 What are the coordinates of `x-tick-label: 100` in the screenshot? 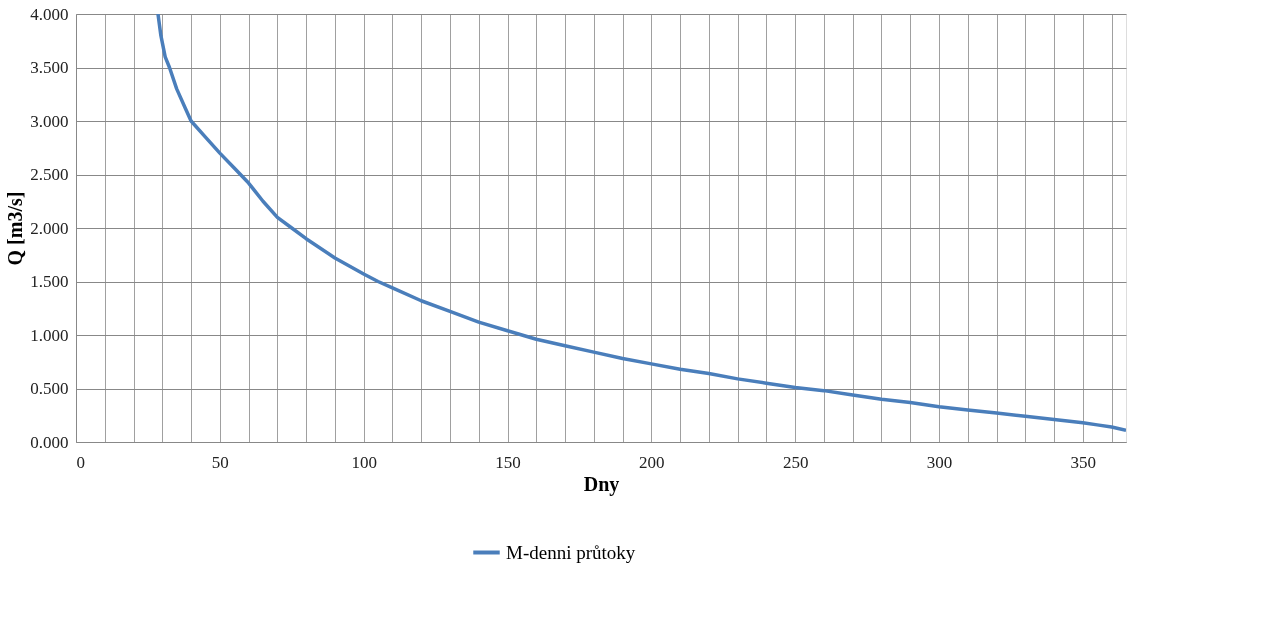 It's located at (364, 462).